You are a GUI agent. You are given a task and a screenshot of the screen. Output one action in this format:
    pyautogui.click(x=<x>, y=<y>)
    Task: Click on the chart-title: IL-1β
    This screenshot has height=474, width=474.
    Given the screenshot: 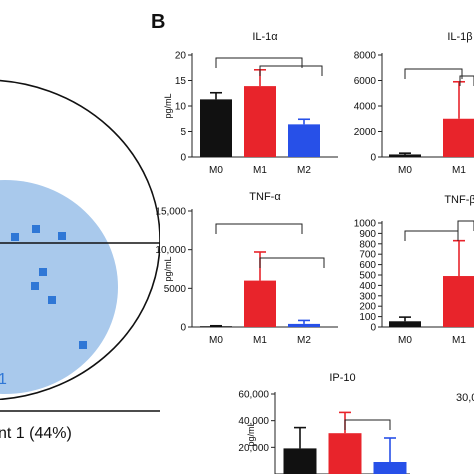 What is the action you would take?
    pyautogui.click(x=459, y=37)
    